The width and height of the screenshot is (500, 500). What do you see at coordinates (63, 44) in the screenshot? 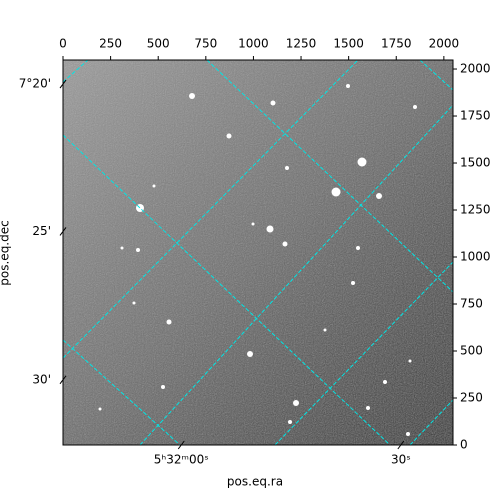
I see `x-tick-label: 0` at bounding box center [63, 44].